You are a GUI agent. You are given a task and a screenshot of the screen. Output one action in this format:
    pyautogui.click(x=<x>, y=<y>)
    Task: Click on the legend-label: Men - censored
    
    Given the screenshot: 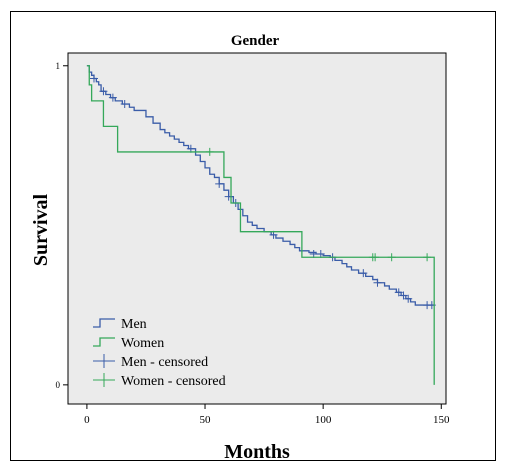 What is the action you would take?
    pyautogui.click(x=164, y=362)
    